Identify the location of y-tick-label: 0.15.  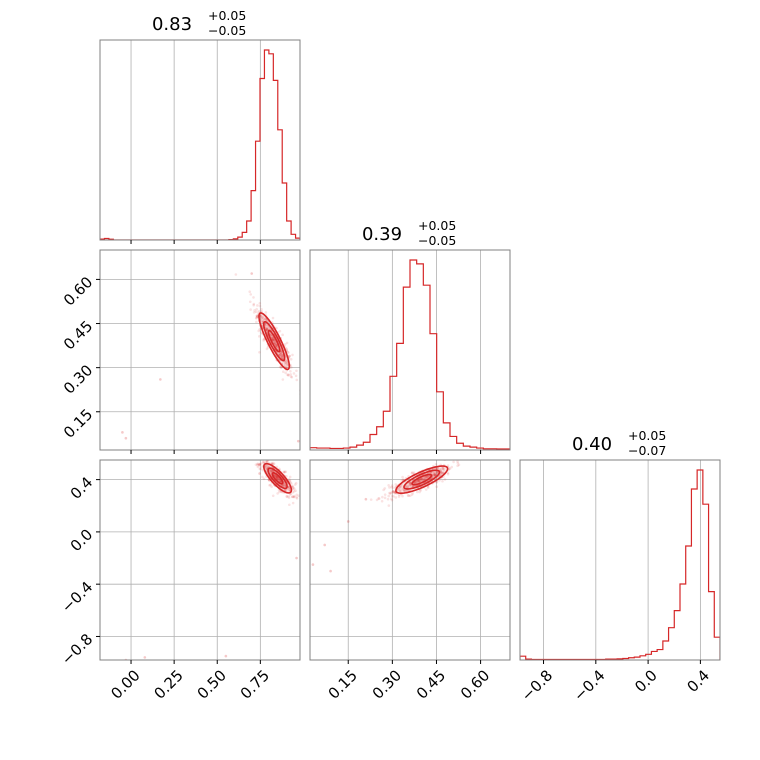
(78, 423).